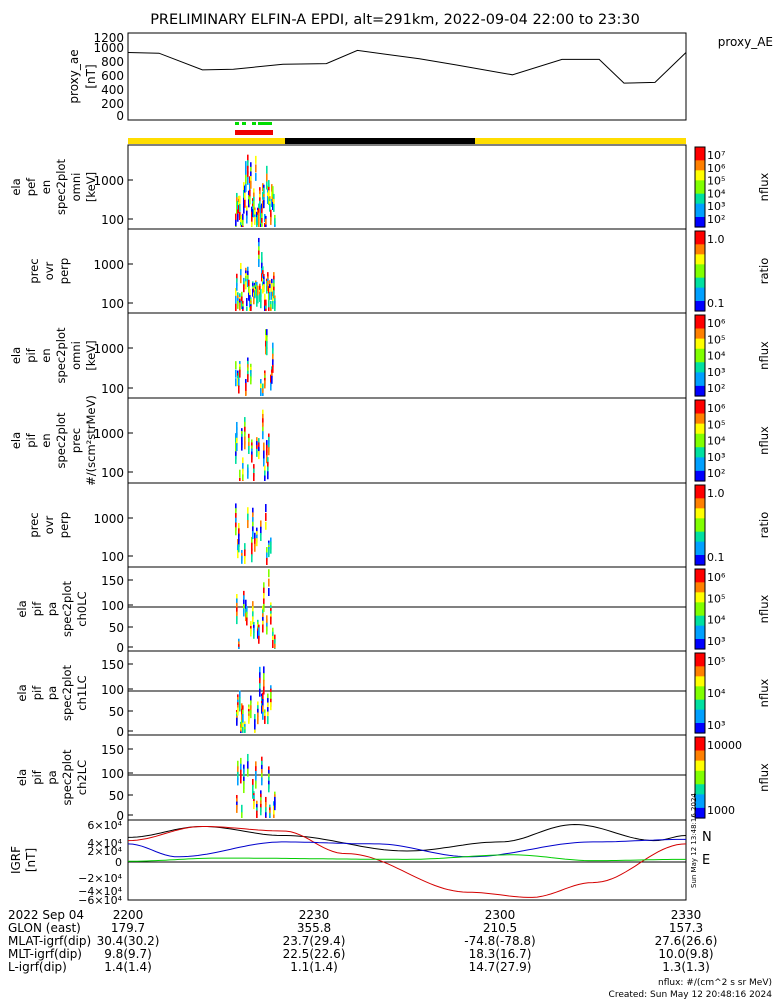 This screenshot has height=1000, width=775. What do you see at coordinates (691, 995) in the screenshot?
I see `footer-created: Created: Sun May 12 20:48:16 2024` at bounding box center [691, 995].